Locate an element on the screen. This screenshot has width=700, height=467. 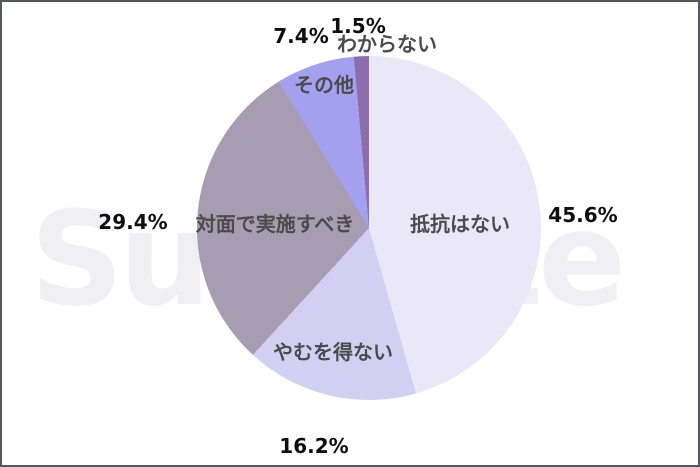
slice-label-no-resistance: 抵抗はない is located at coordinates (460, 224).